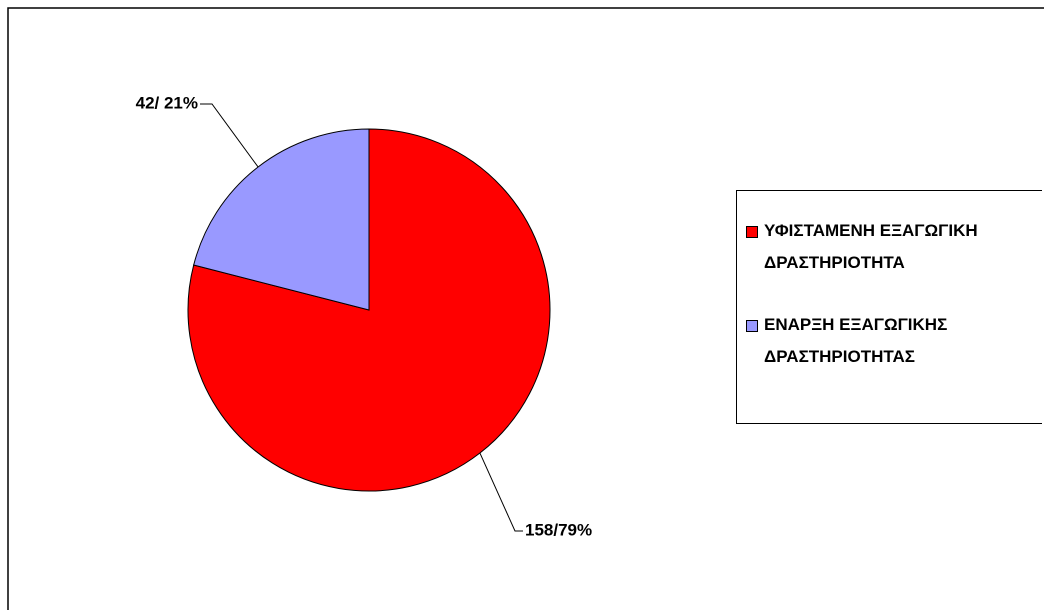 This screenshot has width=1044, height=610. What do you see at coordinates (167, 102) in the screenshot?
I see `data-label: 42/ 21%` at bounding box center [167, 102].